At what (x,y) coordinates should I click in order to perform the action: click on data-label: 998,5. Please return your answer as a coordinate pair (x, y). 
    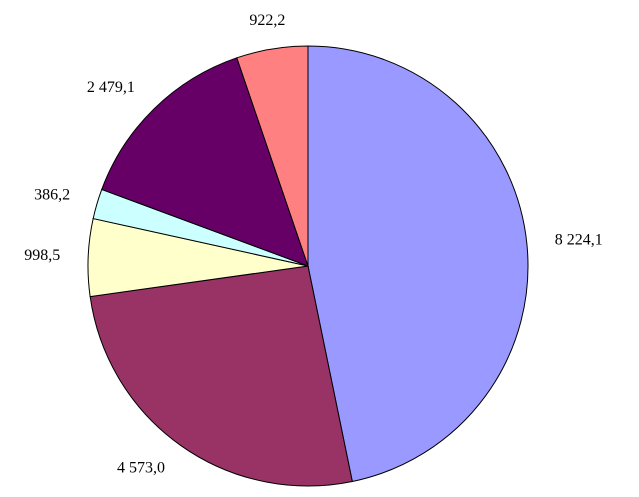
    Looking at the image, I should click on (42, 255).